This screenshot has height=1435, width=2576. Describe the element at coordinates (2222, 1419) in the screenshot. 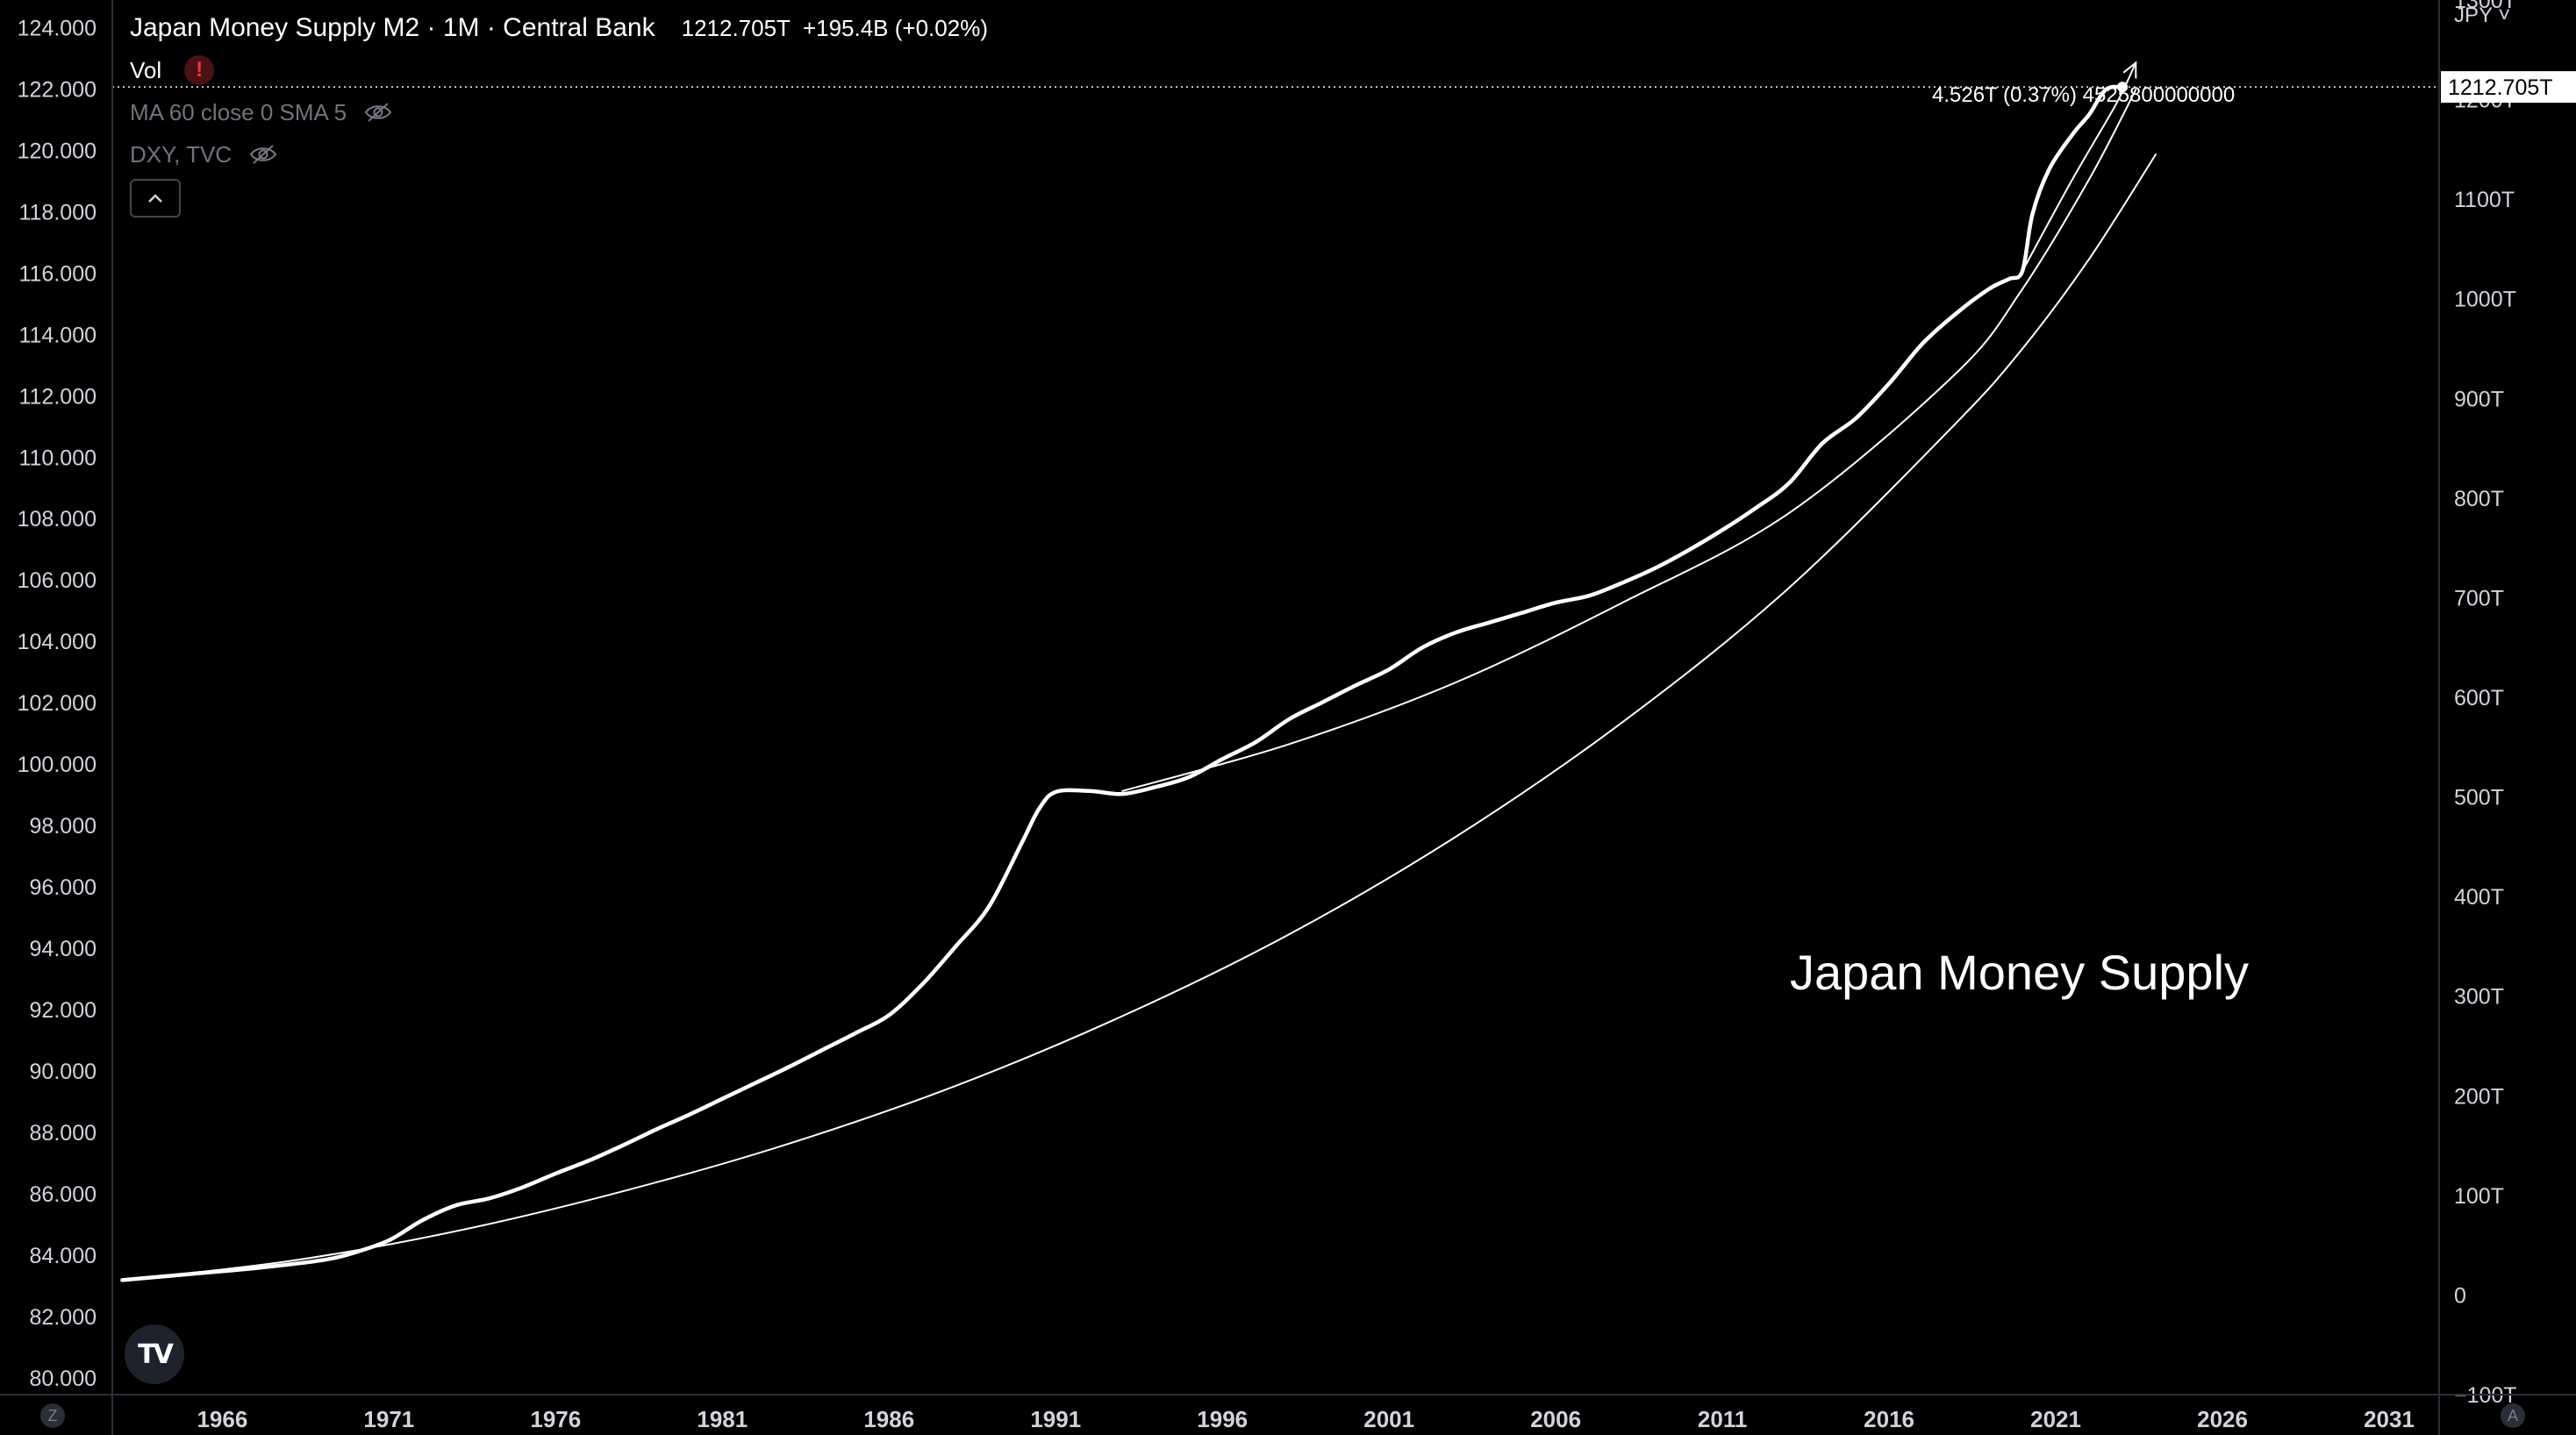

I see `time-axis-tick: 2026` at that location.